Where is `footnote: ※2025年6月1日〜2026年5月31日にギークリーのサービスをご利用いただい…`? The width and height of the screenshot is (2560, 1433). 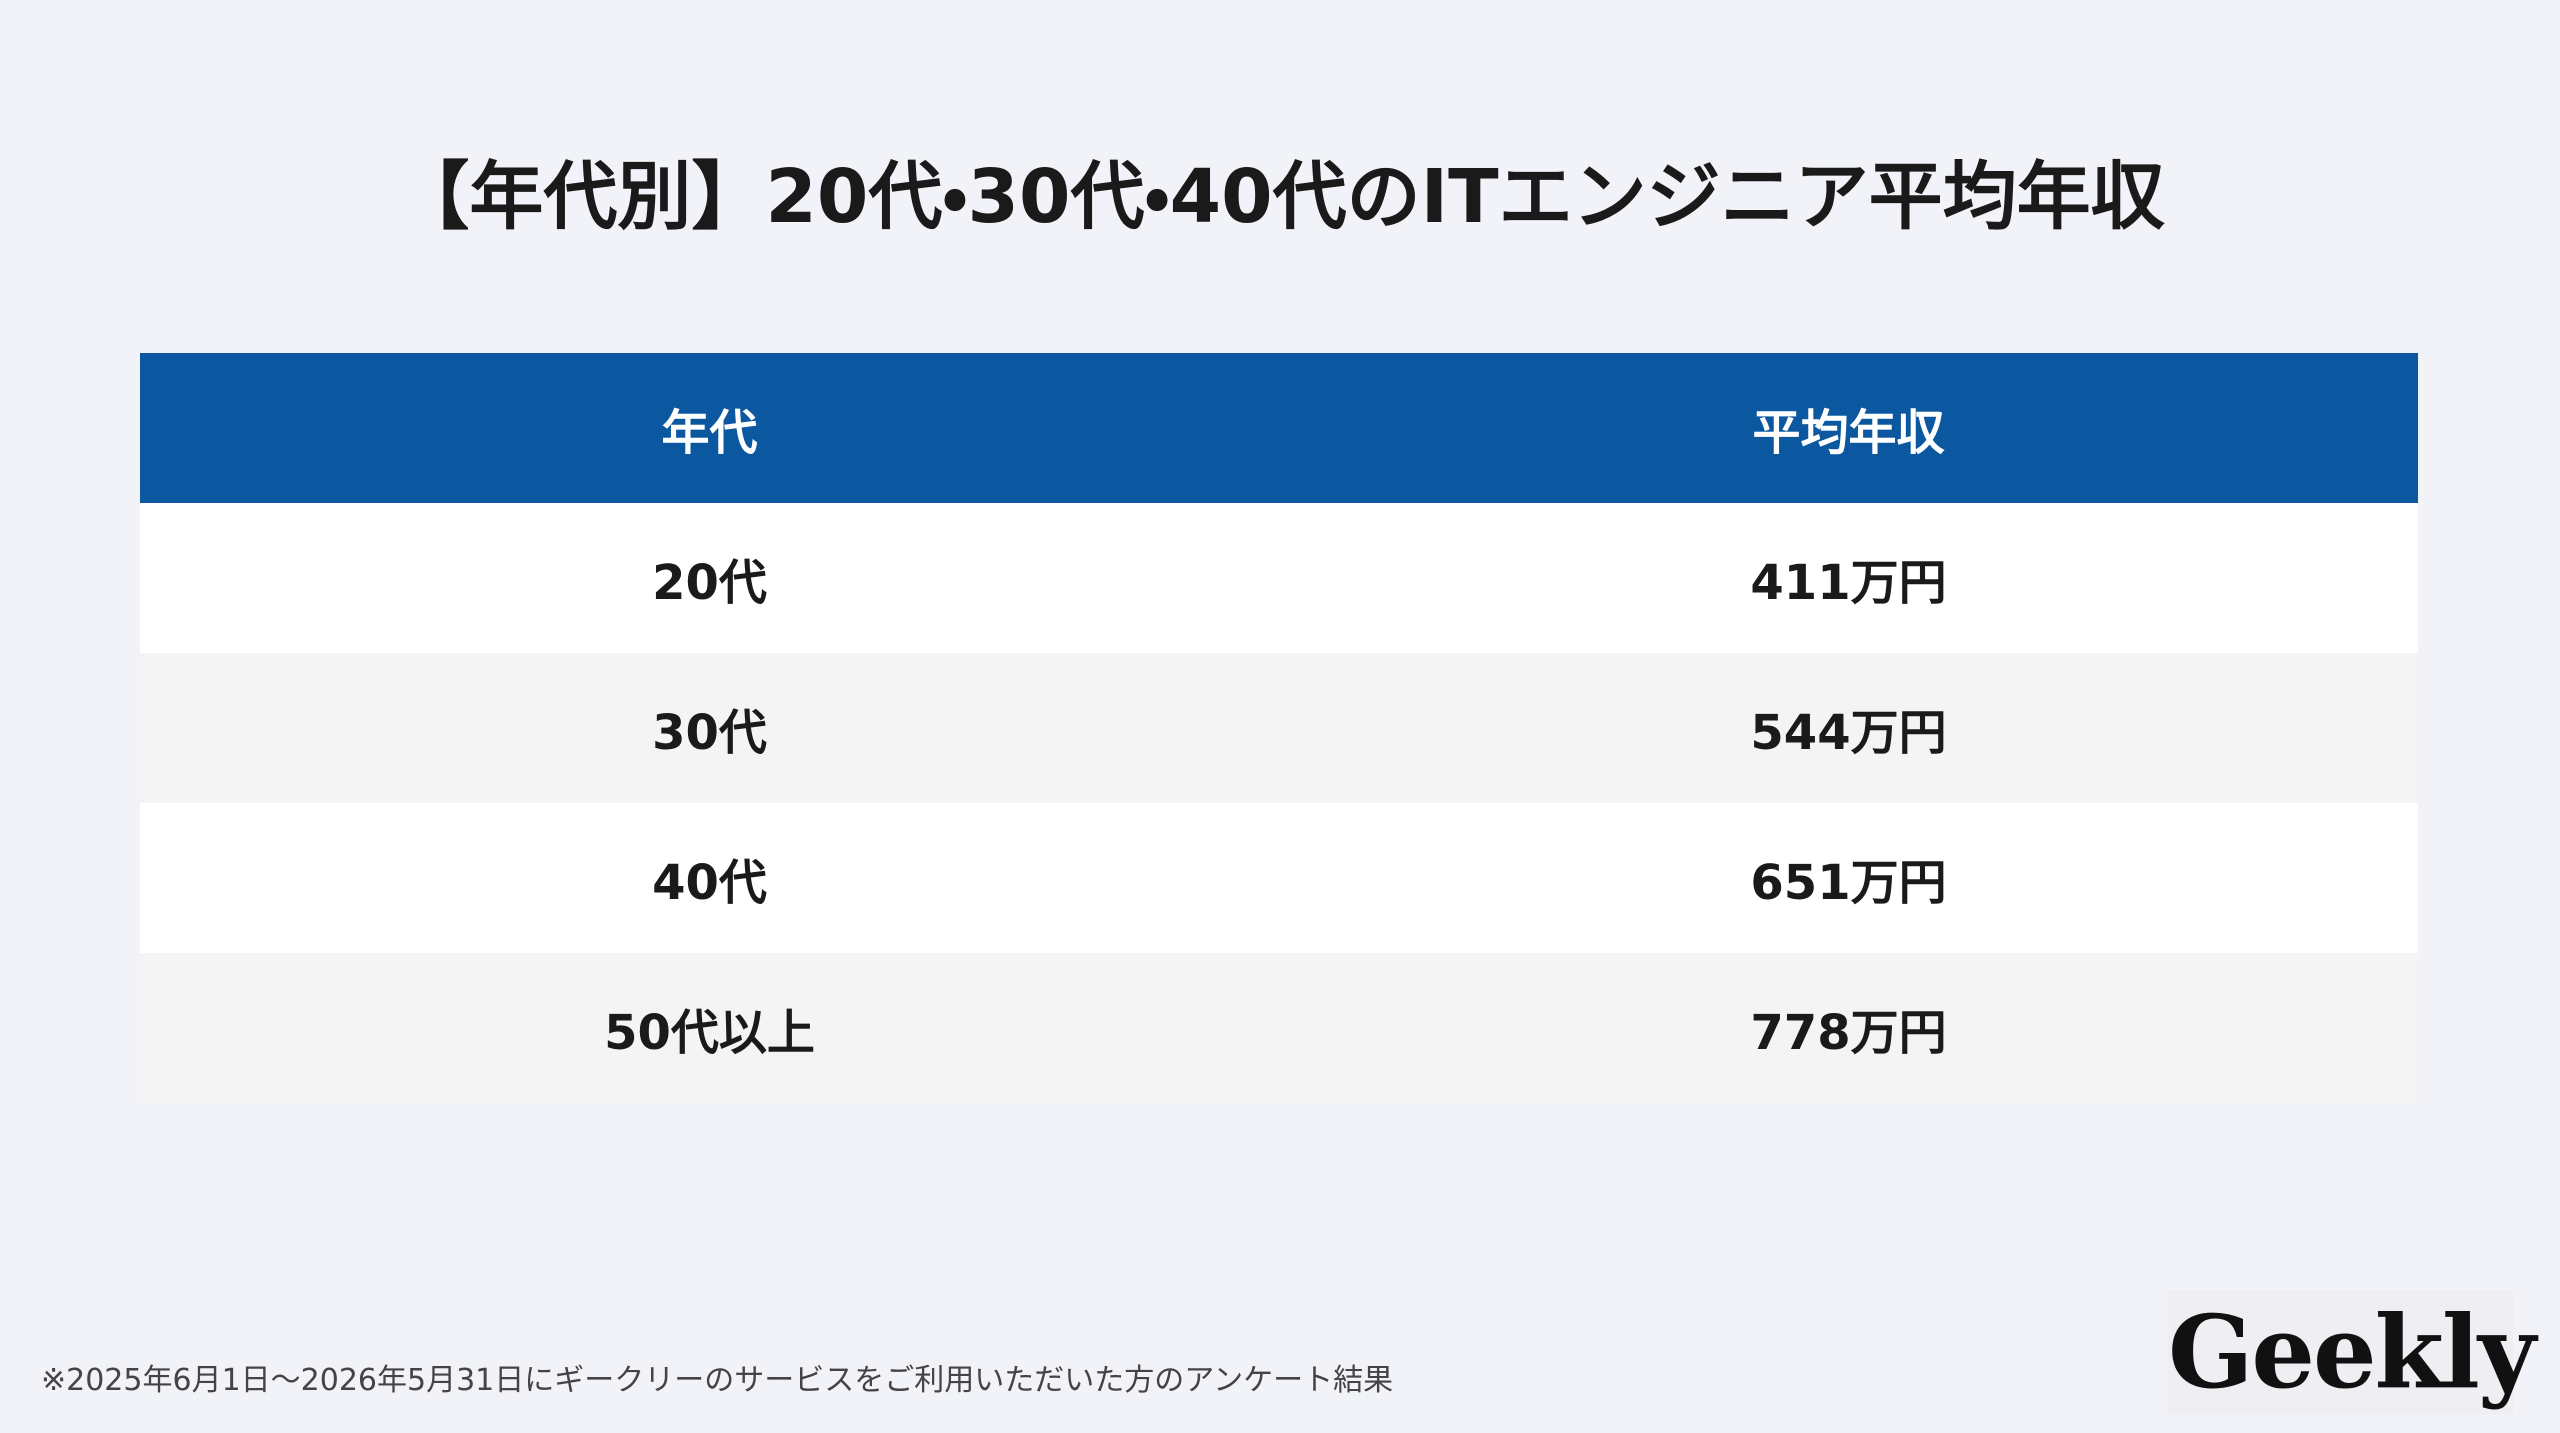
footnote: ※2025年6月1日〜2026年5月31日にギークリーのサービスをご利用いただい… is located at coordinates (717, 1380).